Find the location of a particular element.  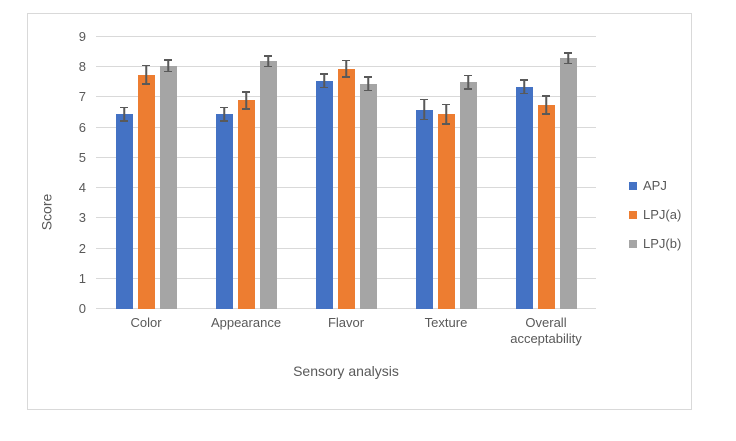

bar-apj-flavor is located at coordinates (324, 191).